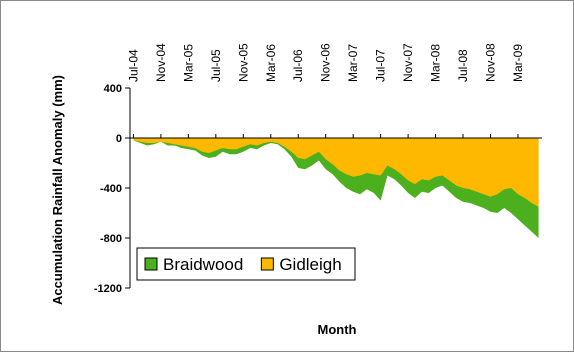  What do you see at coordinates (203, 264) in the screenshot?
I see `legend-label: Braidwood` at bounding box center [203, 264].